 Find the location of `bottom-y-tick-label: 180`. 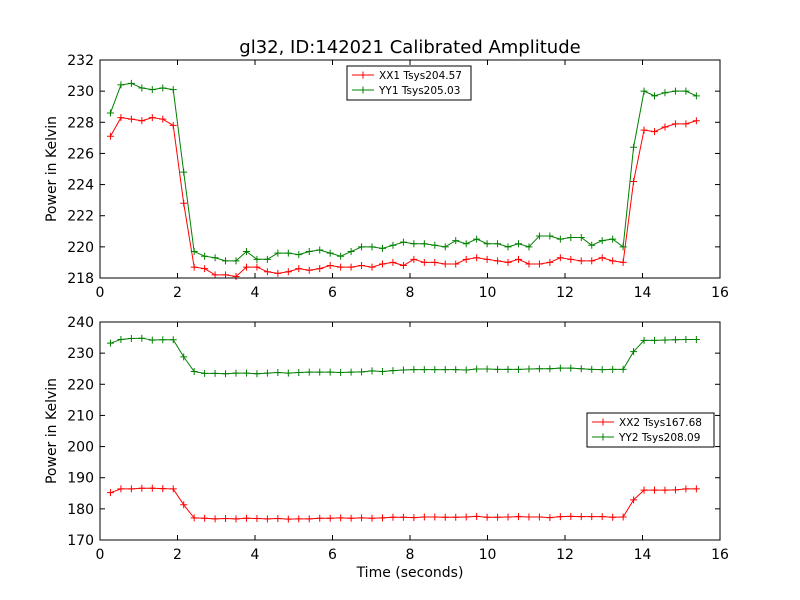

bottom-y-tick-label: 180 is located at coordinates (80, 510).